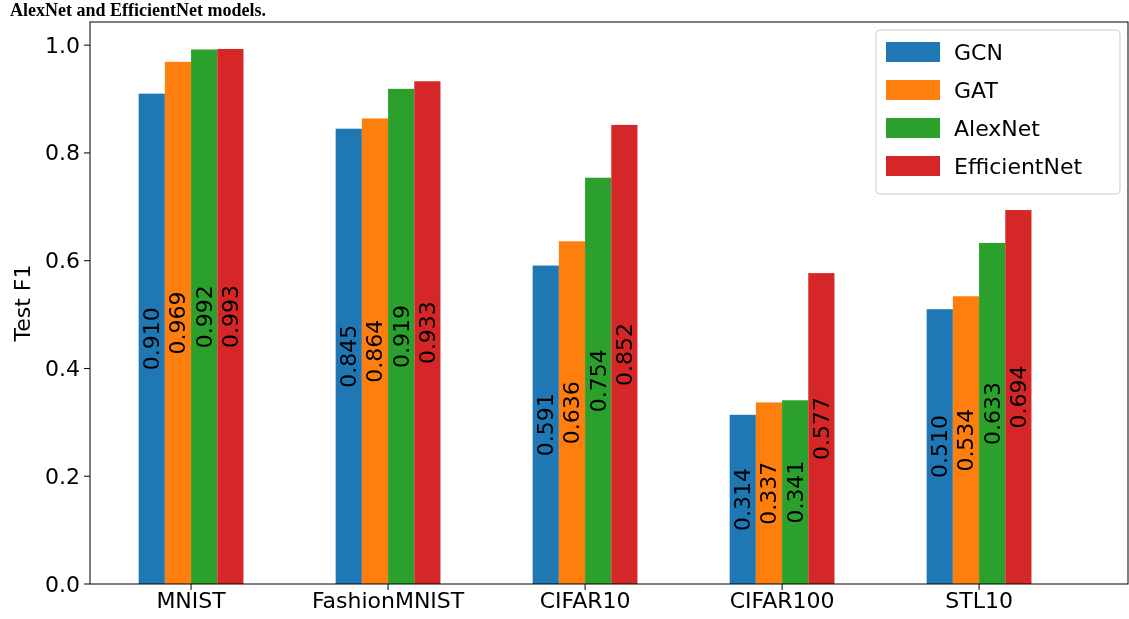 The width and height of the screenshot is (1129, 619). I want to click on legend-label: AlexNet, so click(997, 128).